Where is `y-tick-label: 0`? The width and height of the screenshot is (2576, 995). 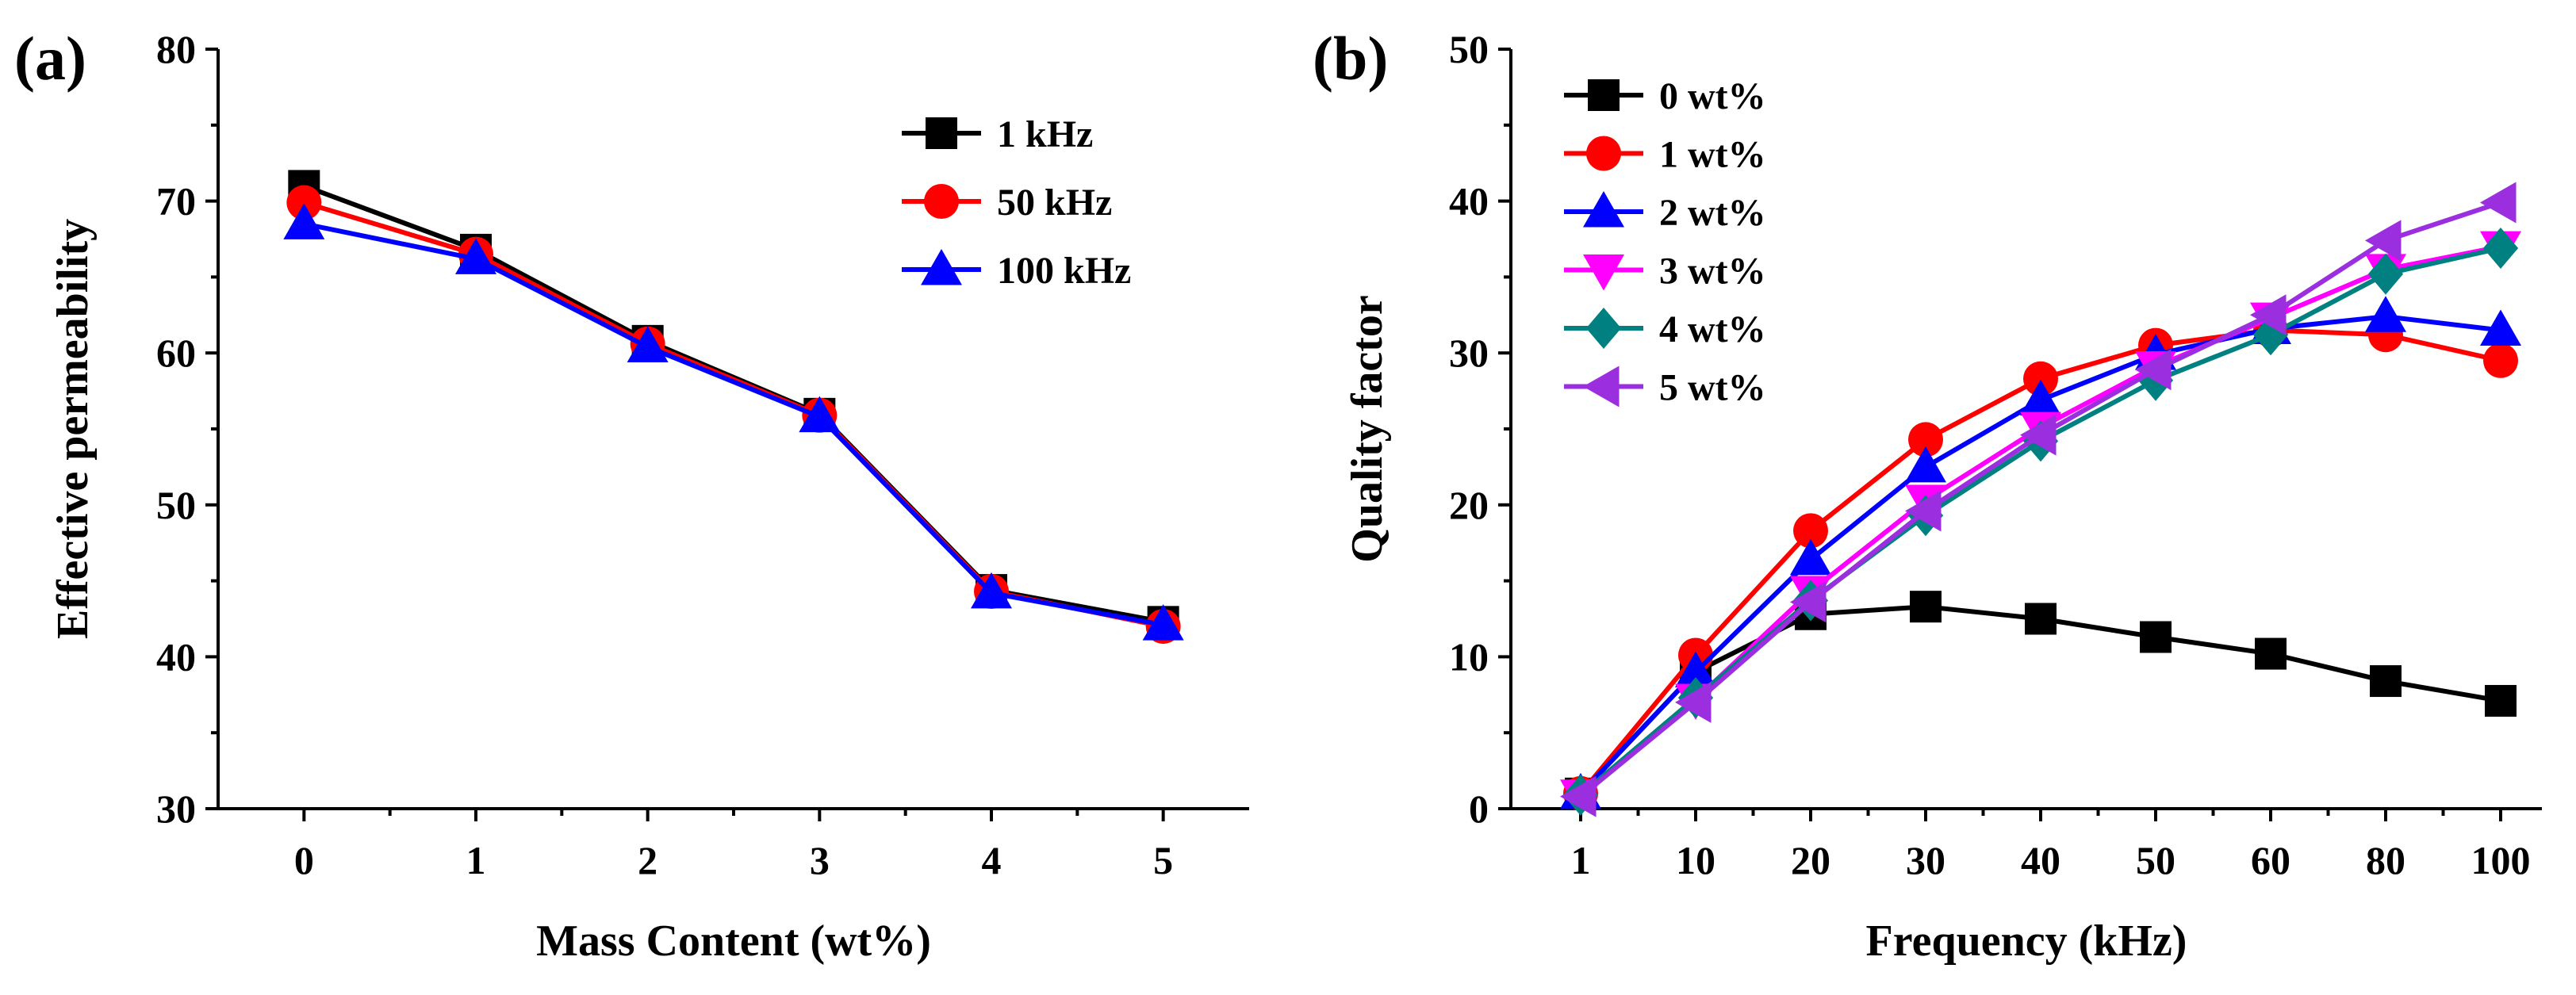
y-tick-label: 0 is located at coordinates (1479, 808).